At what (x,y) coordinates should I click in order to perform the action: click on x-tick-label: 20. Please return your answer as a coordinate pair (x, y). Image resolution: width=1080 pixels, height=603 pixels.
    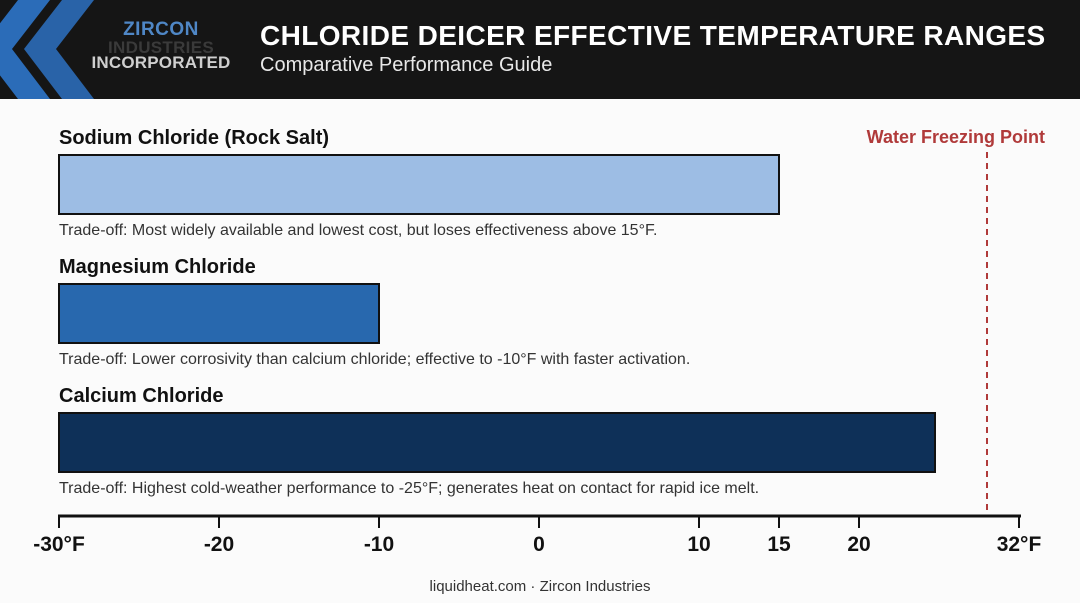
    Looking at the image, I should click on (858, 544).